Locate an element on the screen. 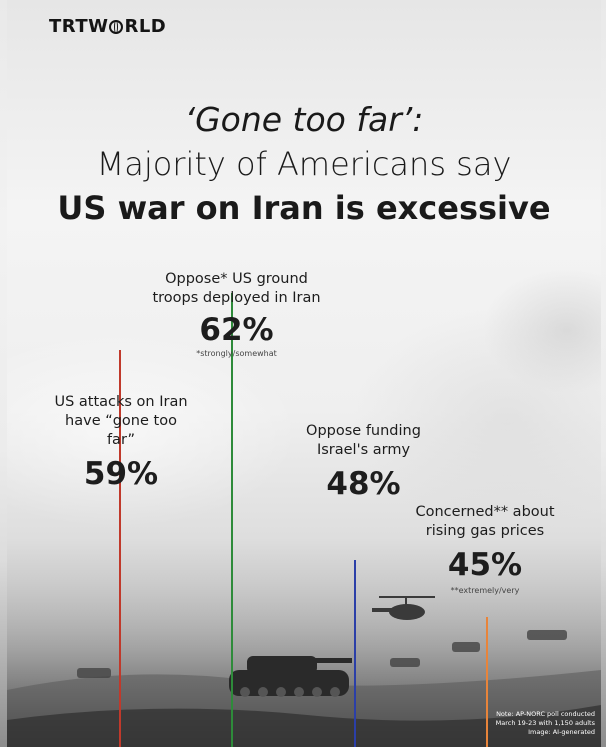 This screenshot has height=747, width=606. stat-value: 59% is located at coordinates (121, 474).